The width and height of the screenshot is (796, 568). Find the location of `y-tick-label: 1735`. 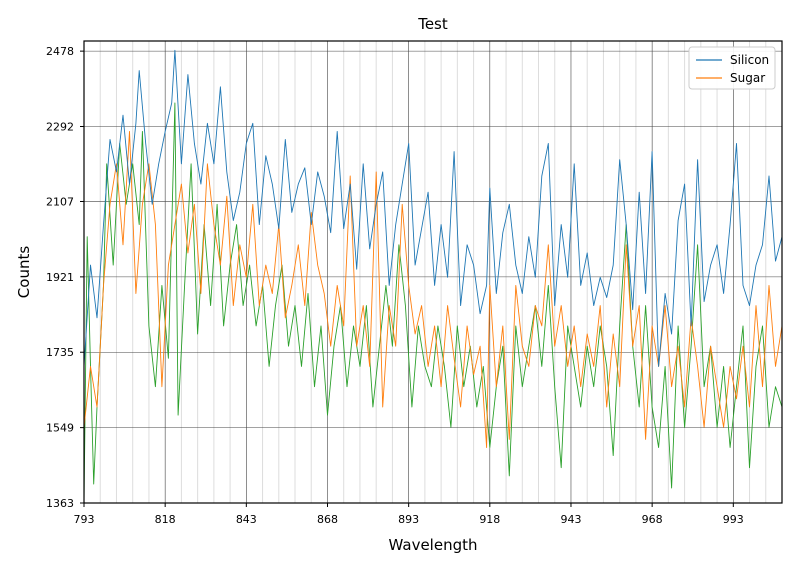

y-tick-label: 1735 is located at coordinates (60, 352).